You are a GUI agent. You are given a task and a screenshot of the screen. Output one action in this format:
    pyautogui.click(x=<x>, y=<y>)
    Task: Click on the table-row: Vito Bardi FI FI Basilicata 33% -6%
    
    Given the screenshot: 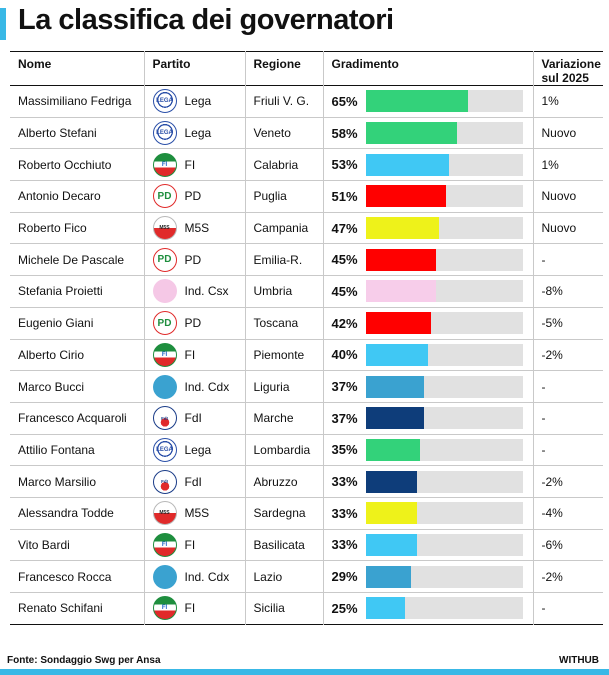 What is the action you would take?
    pyautogui.click(x=306, y=545)
    